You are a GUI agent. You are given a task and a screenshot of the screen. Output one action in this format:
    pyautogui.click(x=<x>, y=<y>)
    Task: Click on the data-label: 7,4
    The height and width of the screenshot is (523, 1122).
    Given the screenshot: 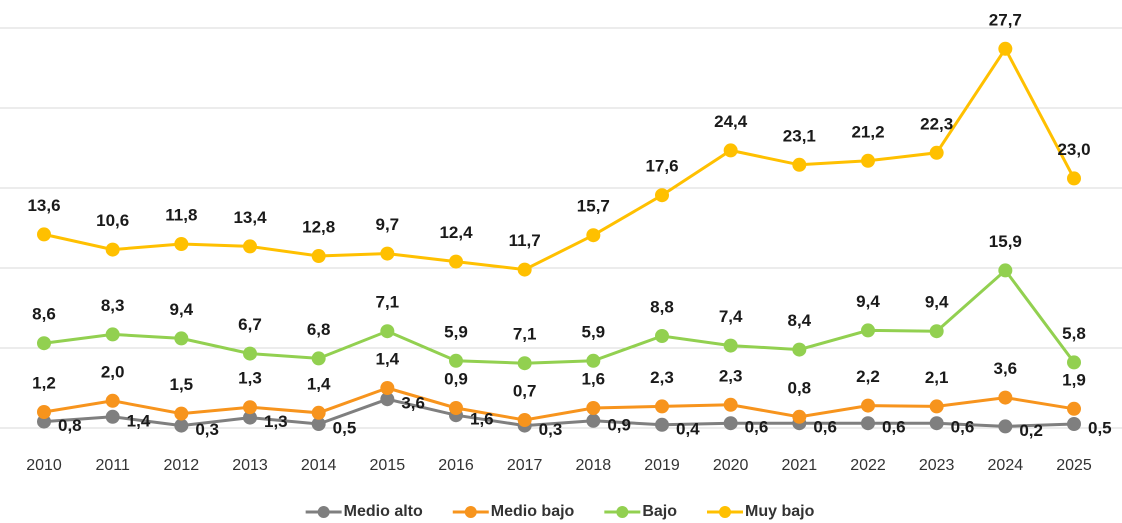 What is the action you would take?
    pyautogui.click(x=731, y=316)
    